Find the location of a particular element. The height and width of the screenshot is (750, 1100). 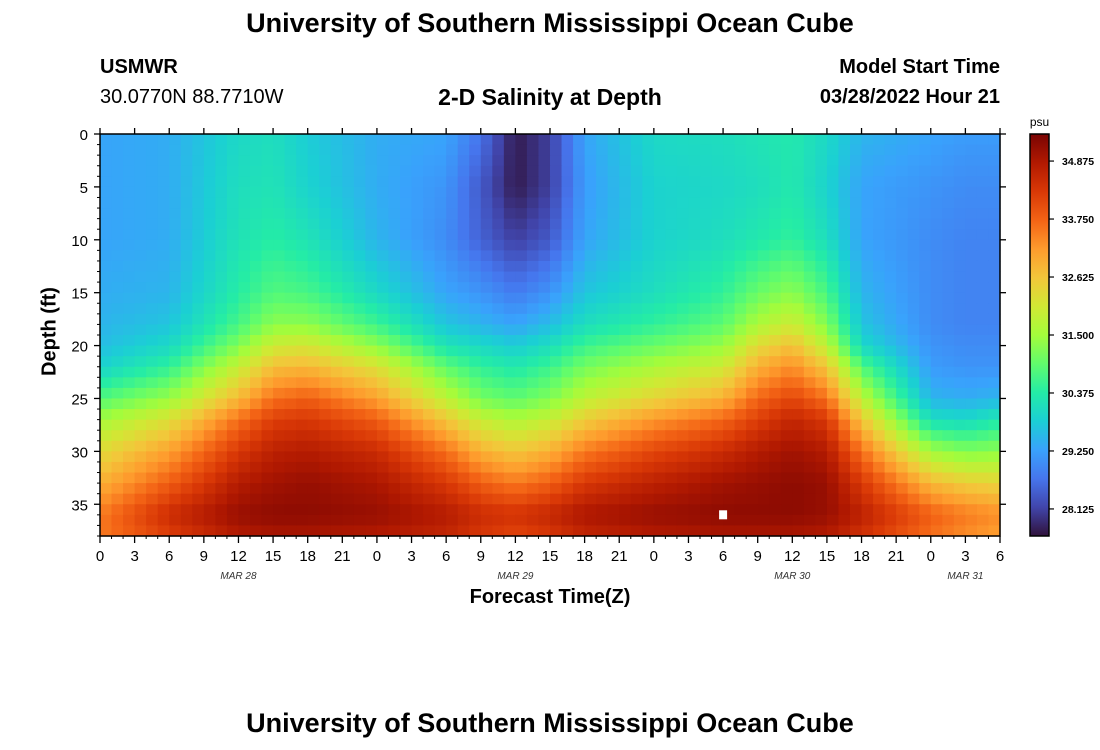

x-tick-label: 15 is located at coordinates (273, 556).